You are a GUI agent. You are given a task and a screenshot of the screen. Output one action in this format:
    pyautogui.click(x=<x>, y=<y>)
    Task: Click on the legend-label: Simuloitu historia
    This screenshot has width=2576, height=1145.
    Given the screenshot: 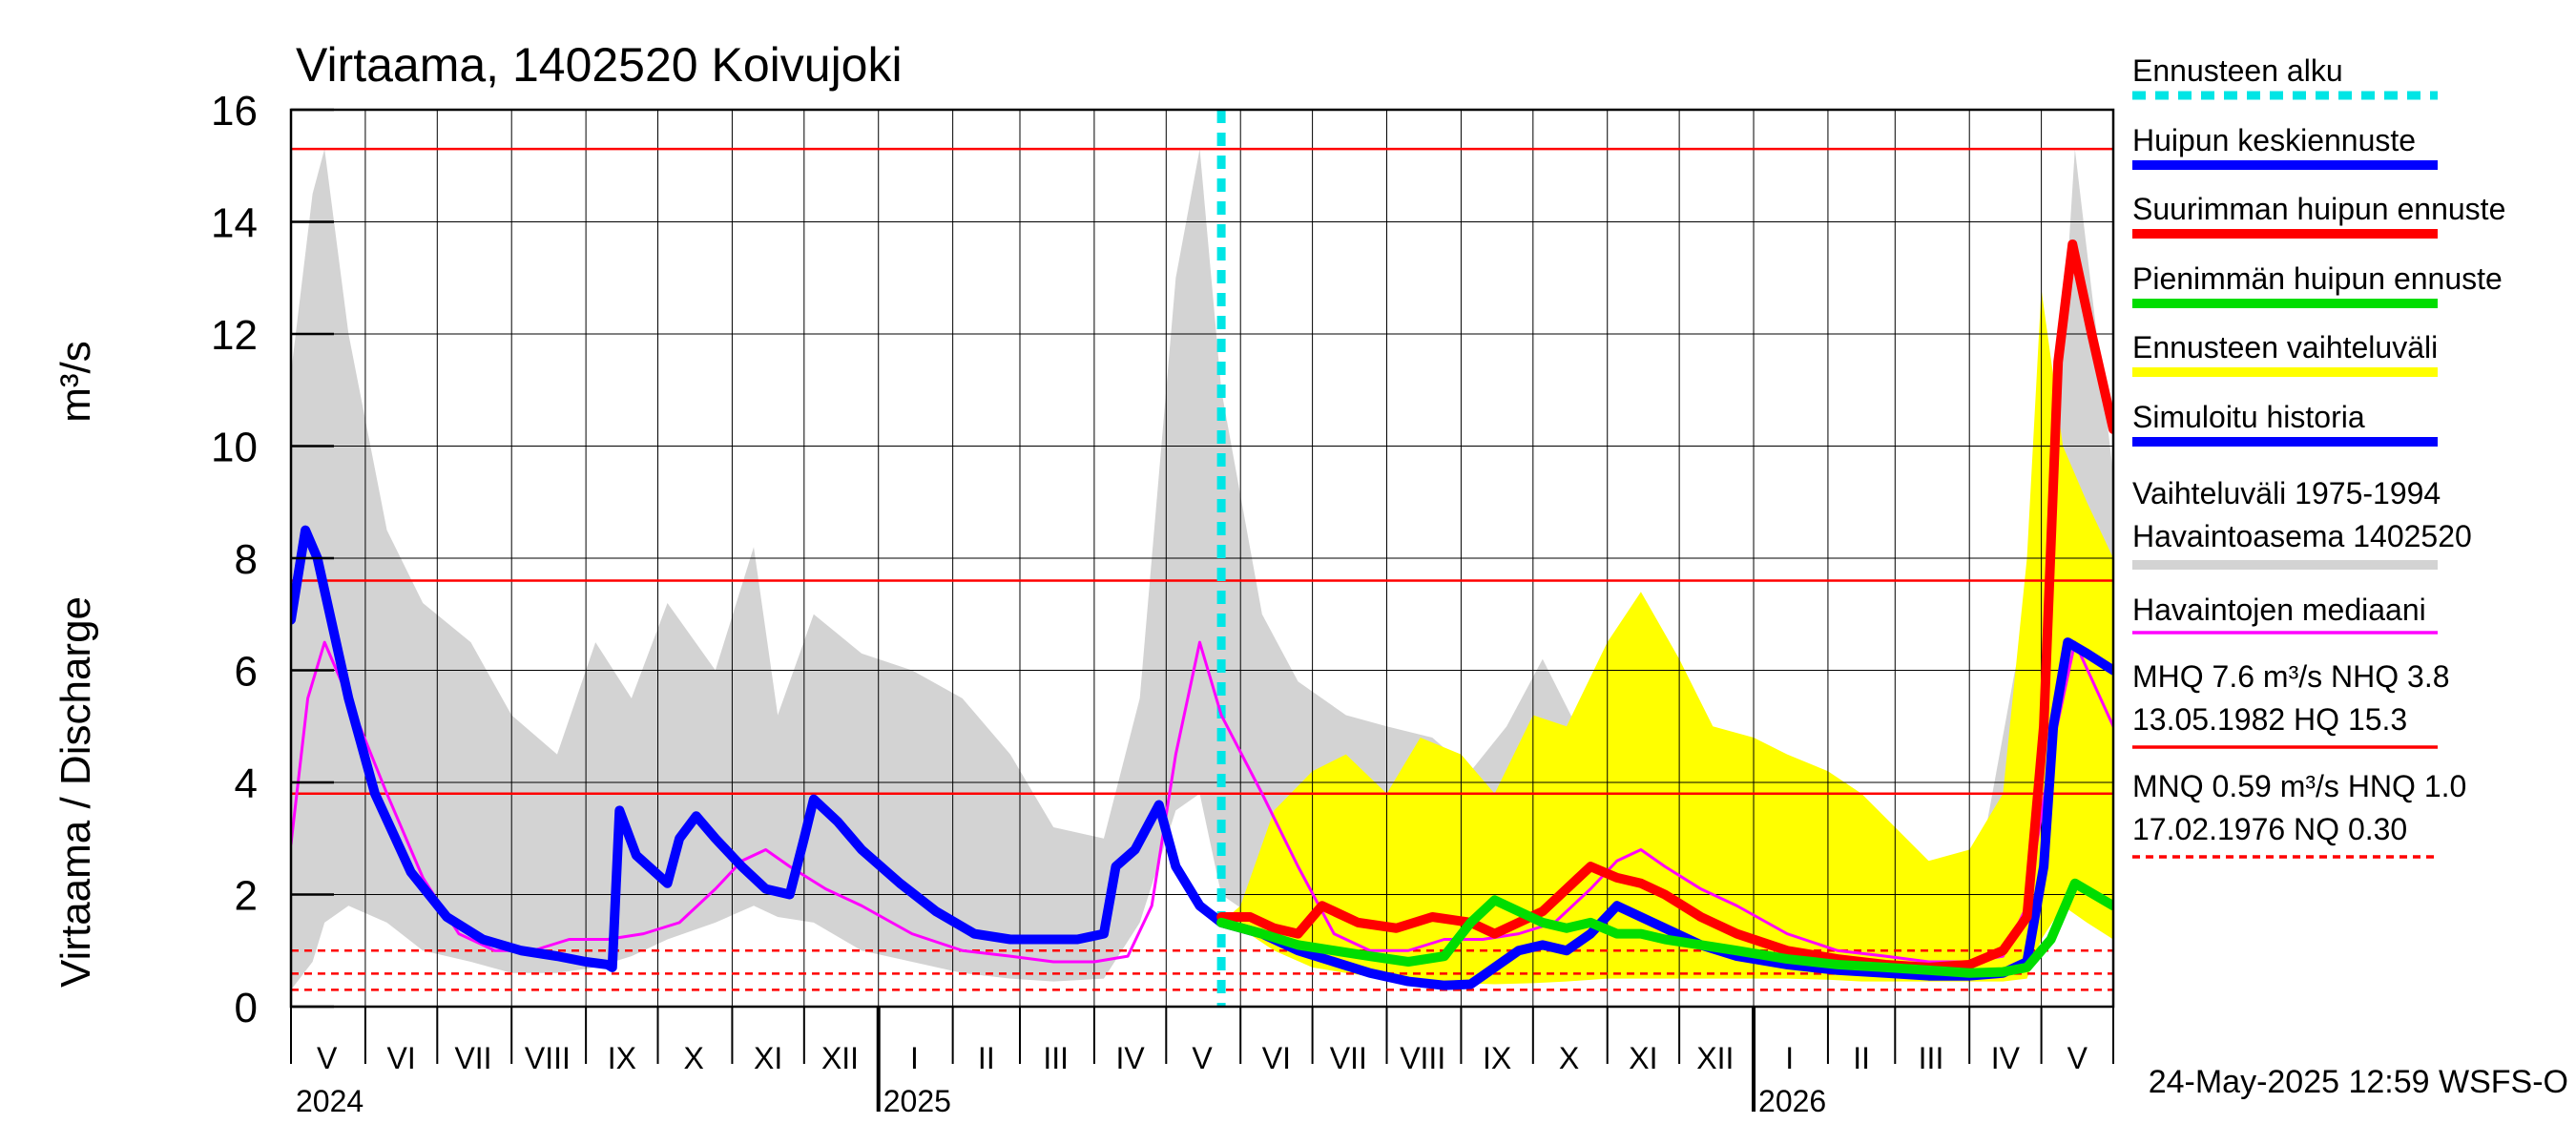 What is the action you would take?
    pyautogui.click(x=2248, y=417)
    